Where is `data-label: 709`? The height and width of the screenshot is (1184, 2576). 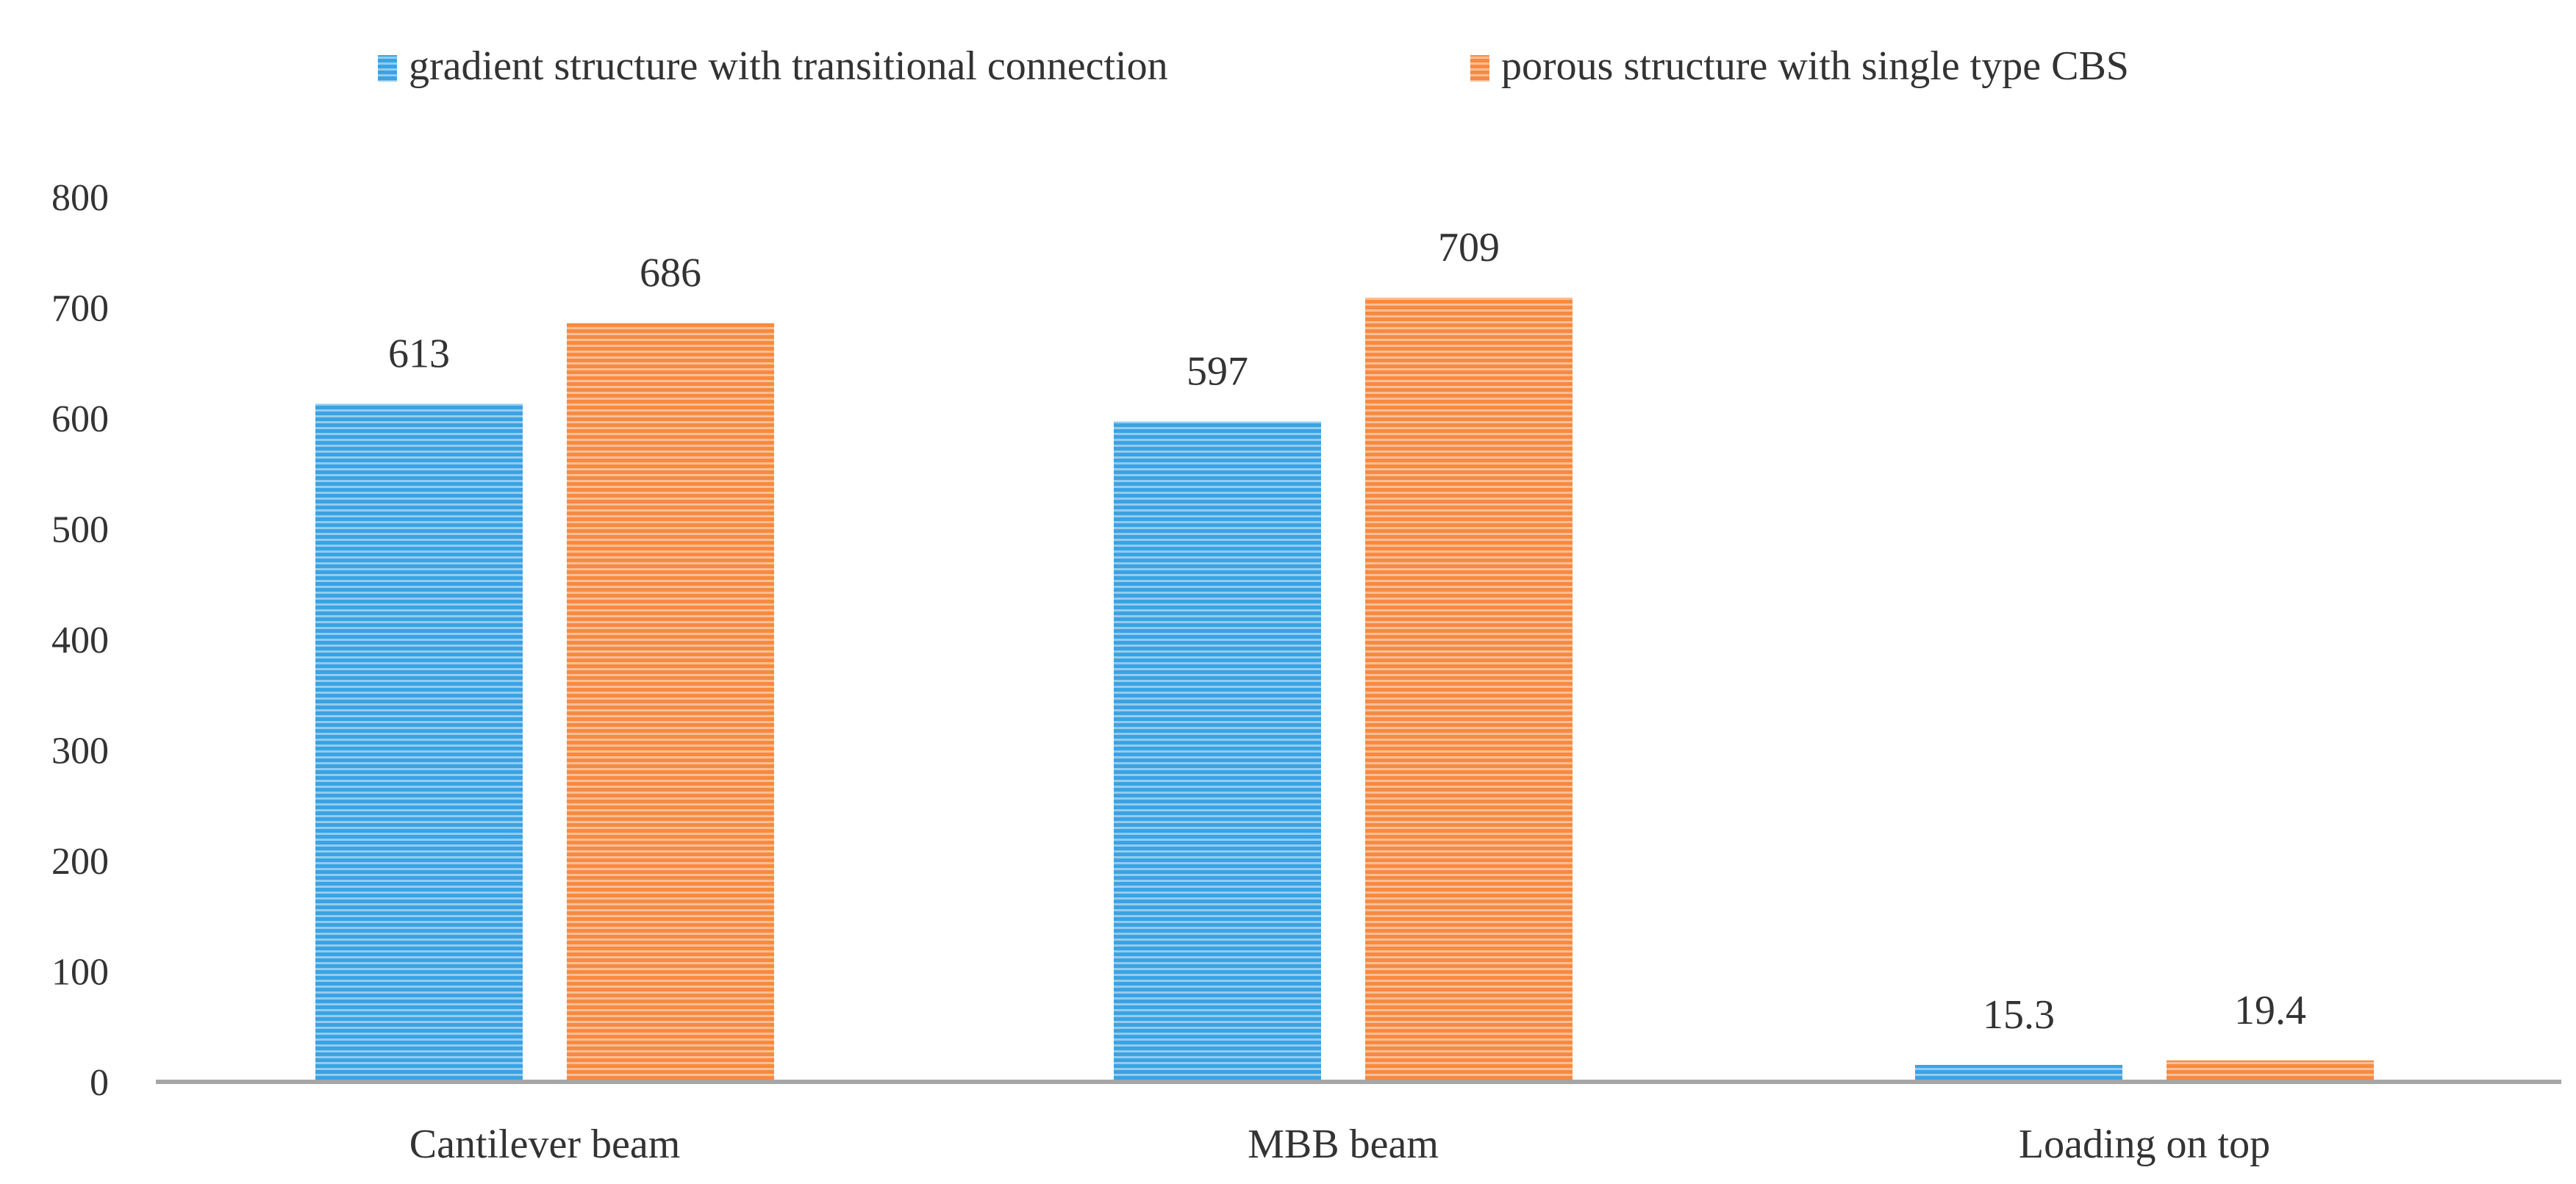
data-label: 709 is located at coordinates (1469, 247).